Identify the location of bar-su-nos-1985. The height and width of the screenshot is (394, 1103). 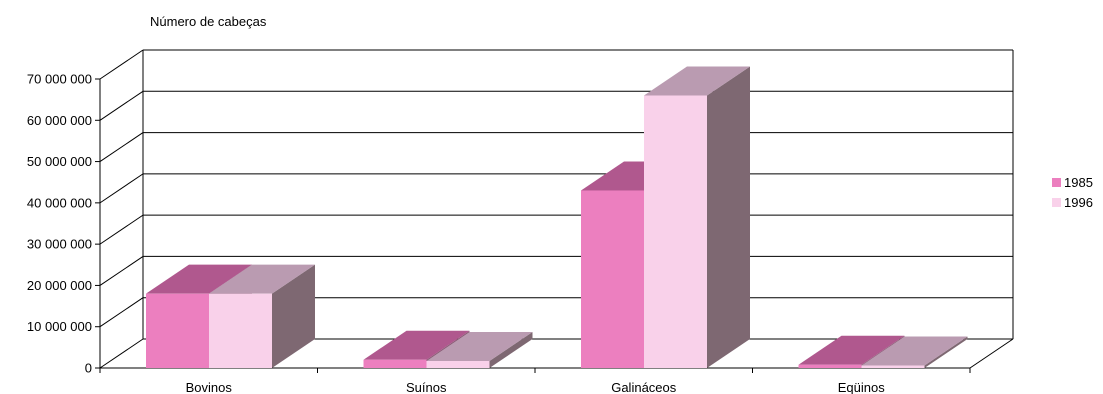
(395, 363).